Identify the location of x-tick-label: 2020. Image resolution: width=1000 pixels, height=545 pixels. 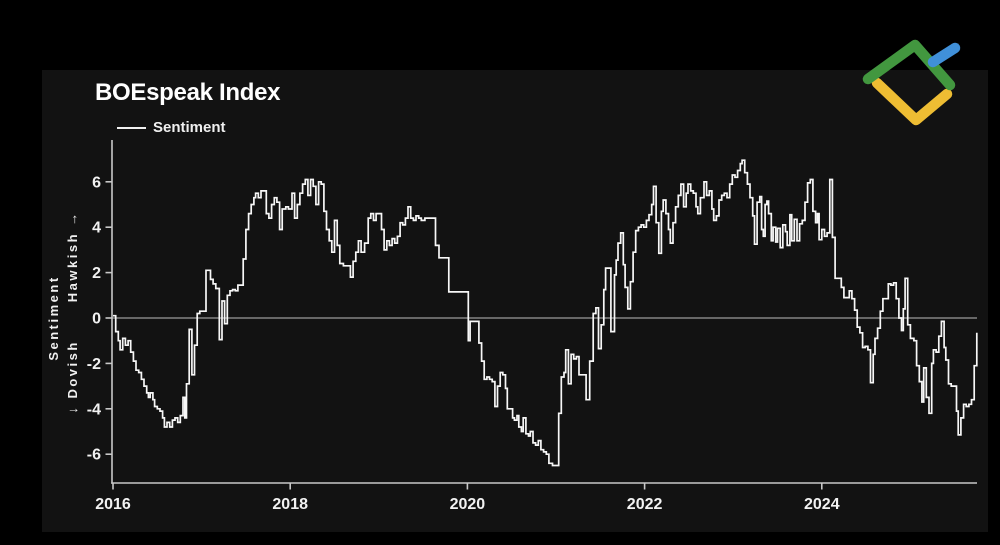
(468, 504).